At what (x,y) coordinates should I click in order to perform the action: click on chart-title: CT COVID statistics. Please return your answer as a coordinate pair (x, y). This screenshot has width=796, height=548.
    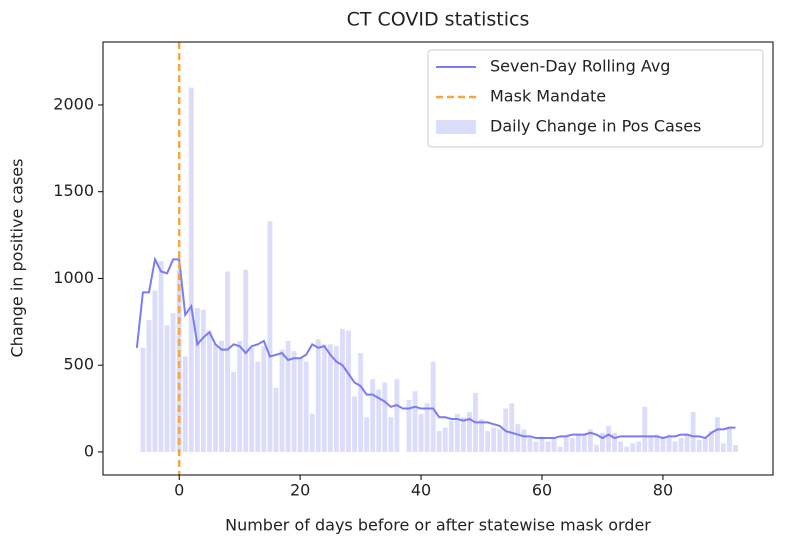
    Looking at the image, I should click on (438, 20).